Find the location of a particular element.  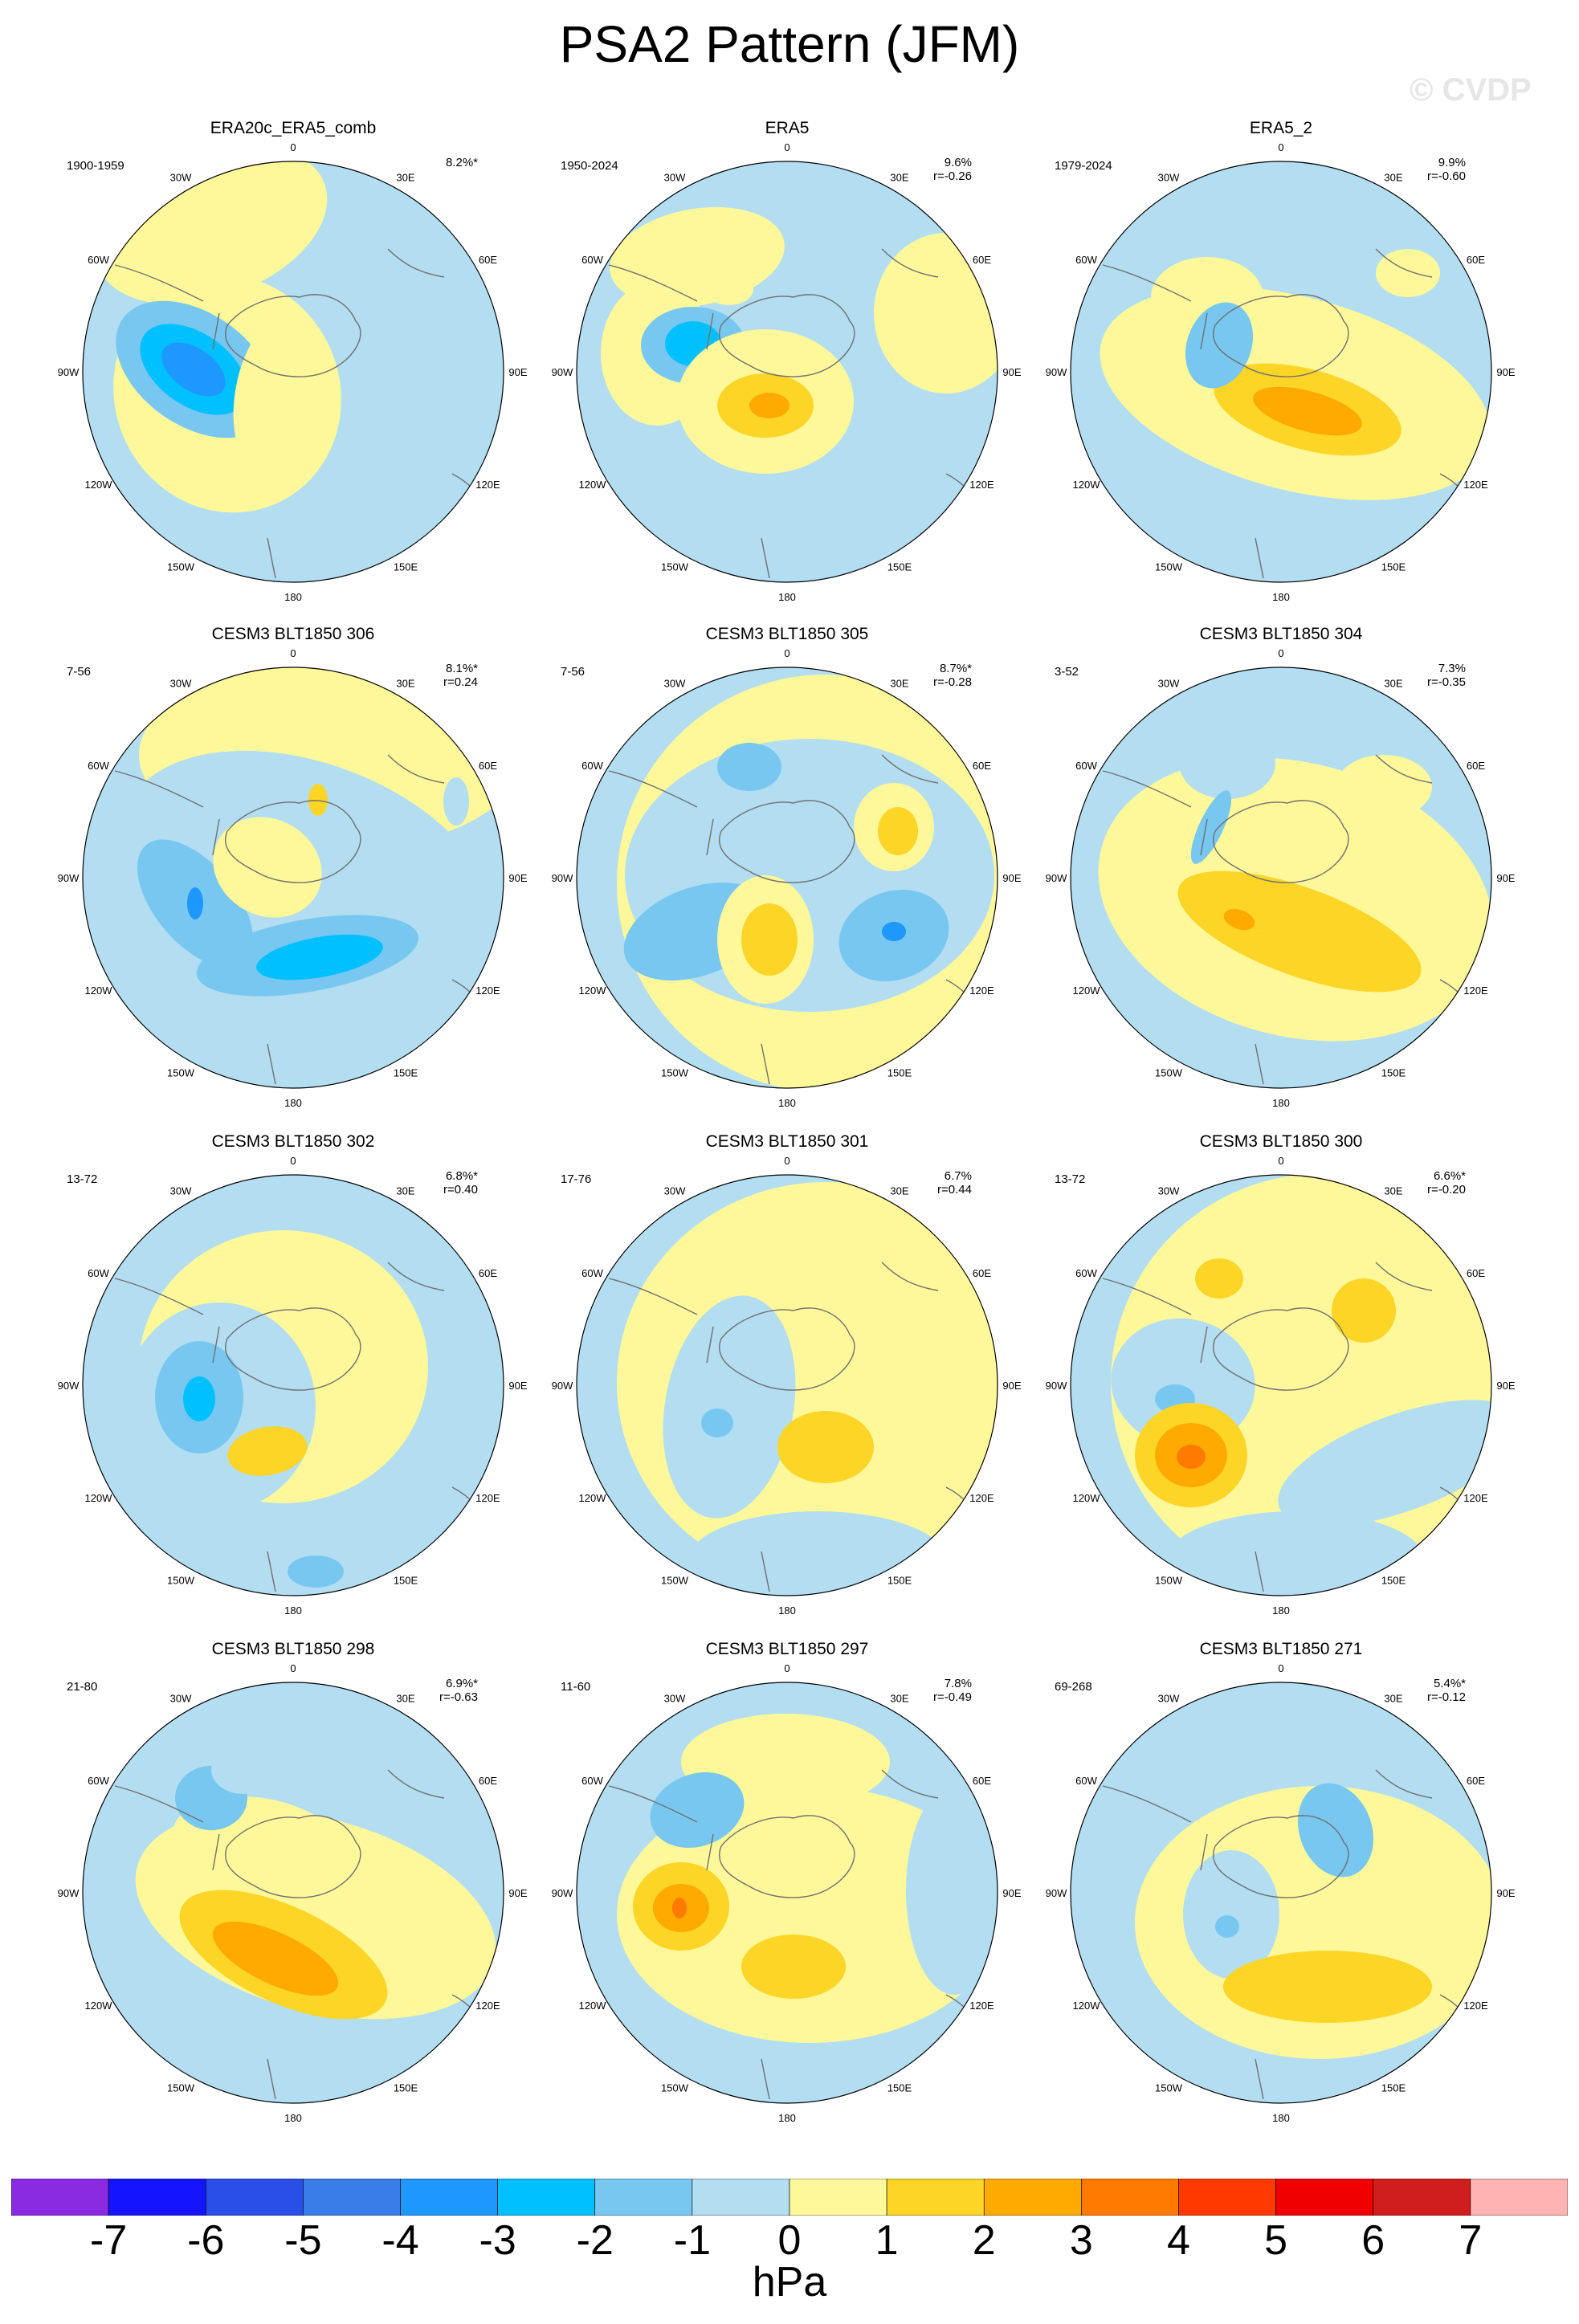

panel-percent-variance: 6.9%* is located at coordinates (461, 1684).